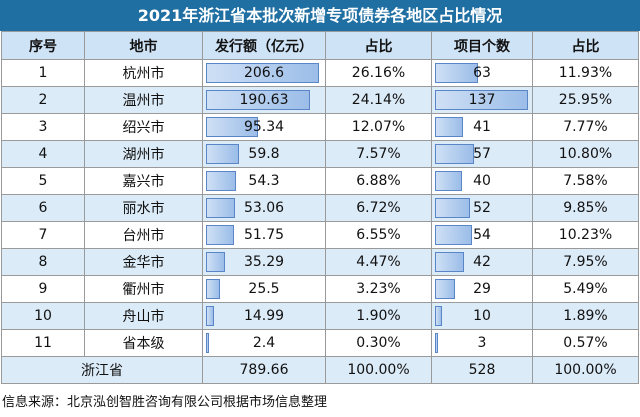 The image size is (640, 417). Describe the element at coordinates (43, 127) in the screenshot. I see `cell-index: 3` at that location.